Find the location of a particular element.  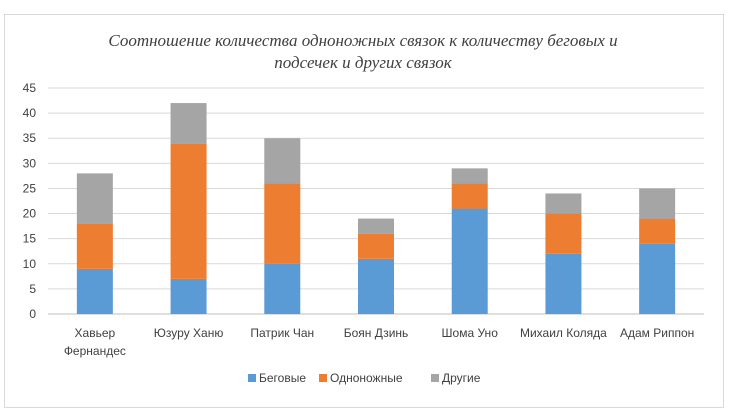

category-label: Патрик Чан is located at coordinates (282, 333).